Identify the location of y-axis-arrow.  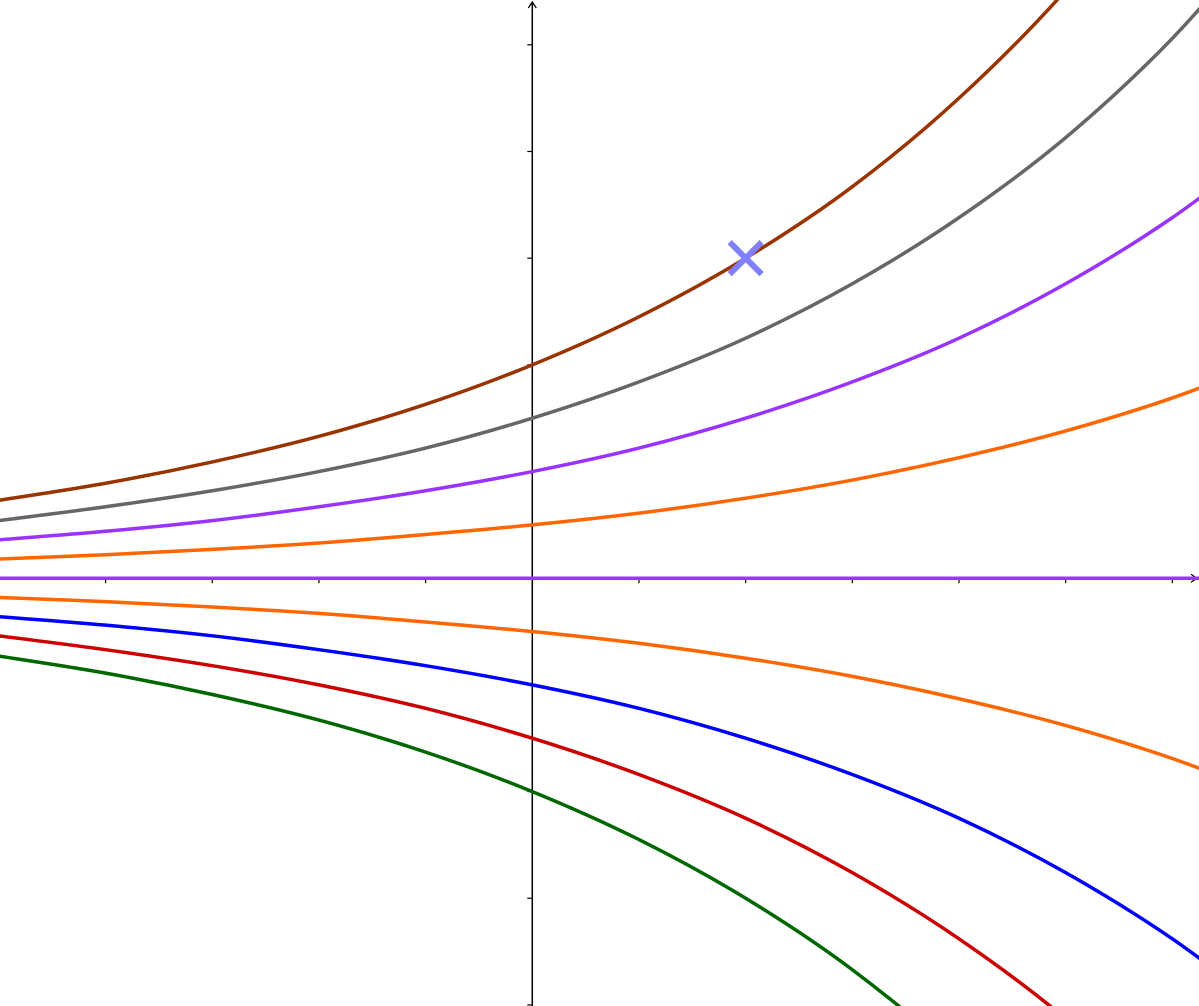
(532, 4).